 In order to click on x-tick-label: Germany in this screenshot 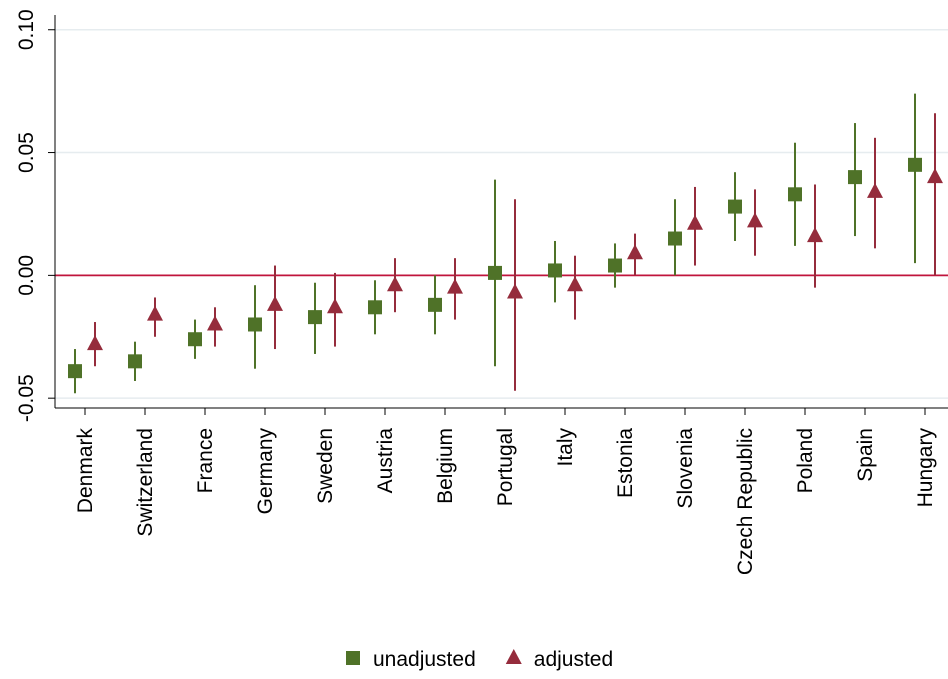, I will do `click(265, 471)`.